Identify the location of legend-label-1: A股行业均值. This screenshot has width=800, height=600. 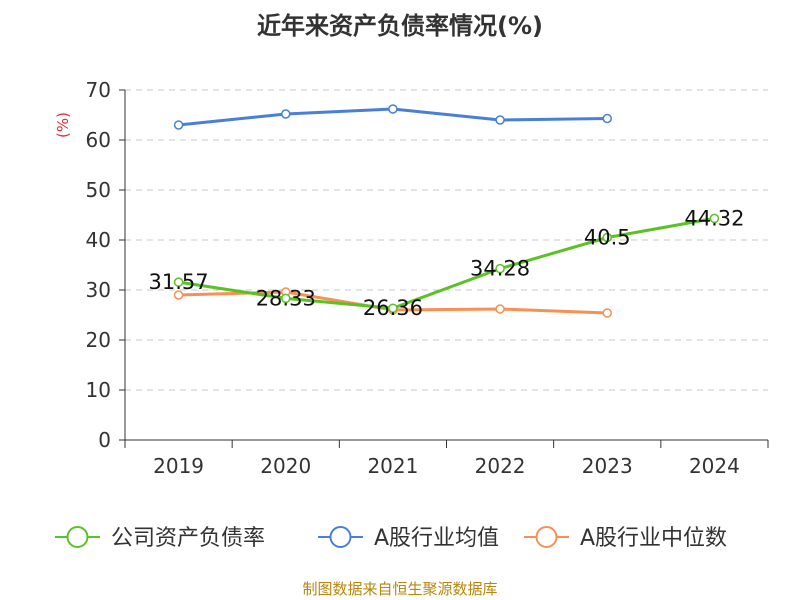
(436, 538).